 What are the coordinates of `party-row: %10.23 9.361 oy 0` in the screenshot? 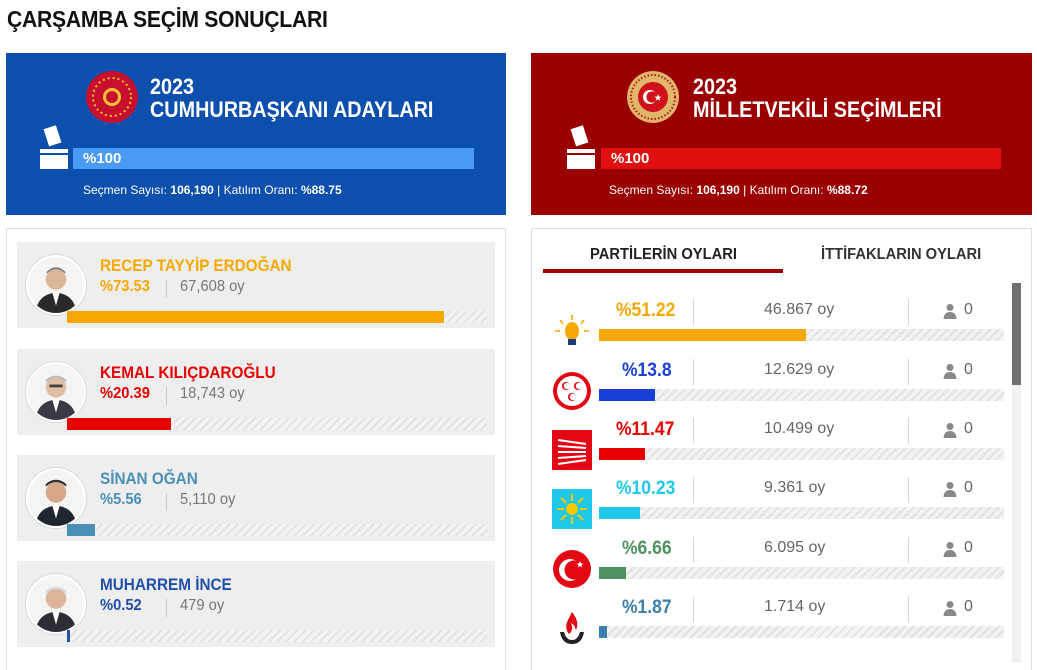 It's located at (771, 504).